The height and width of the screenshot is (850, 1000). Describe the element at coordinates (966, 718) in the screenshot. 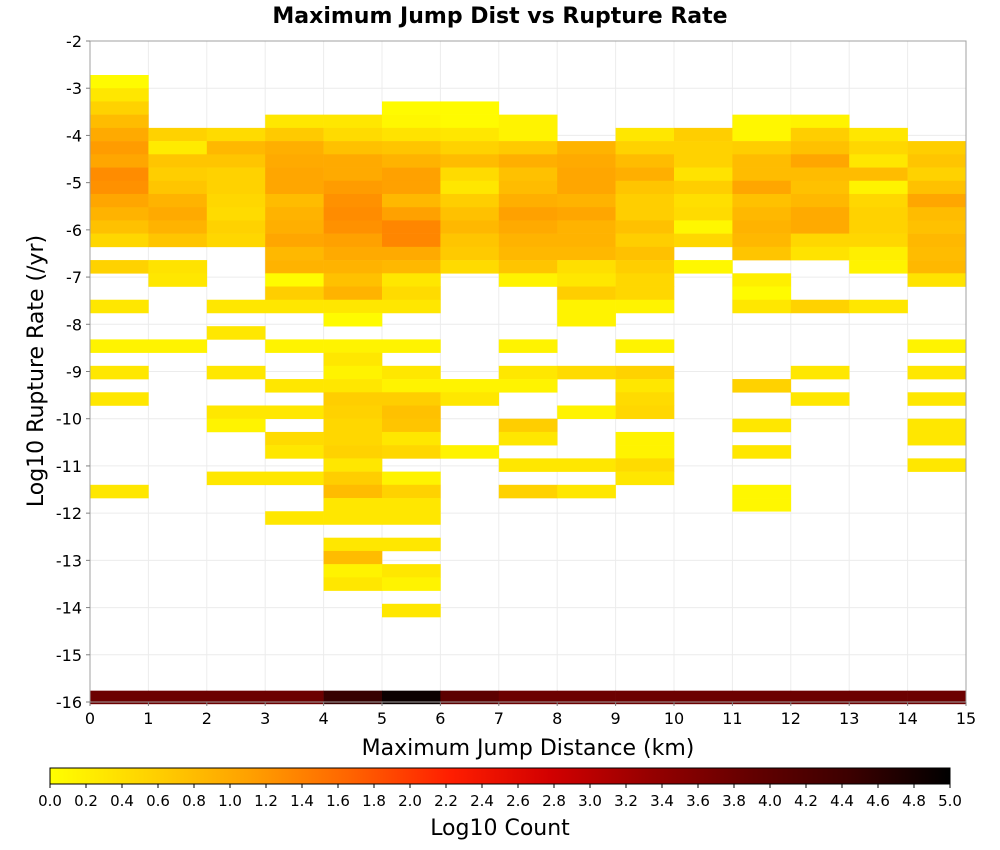

I see `x-tick-label: 15` at that location.